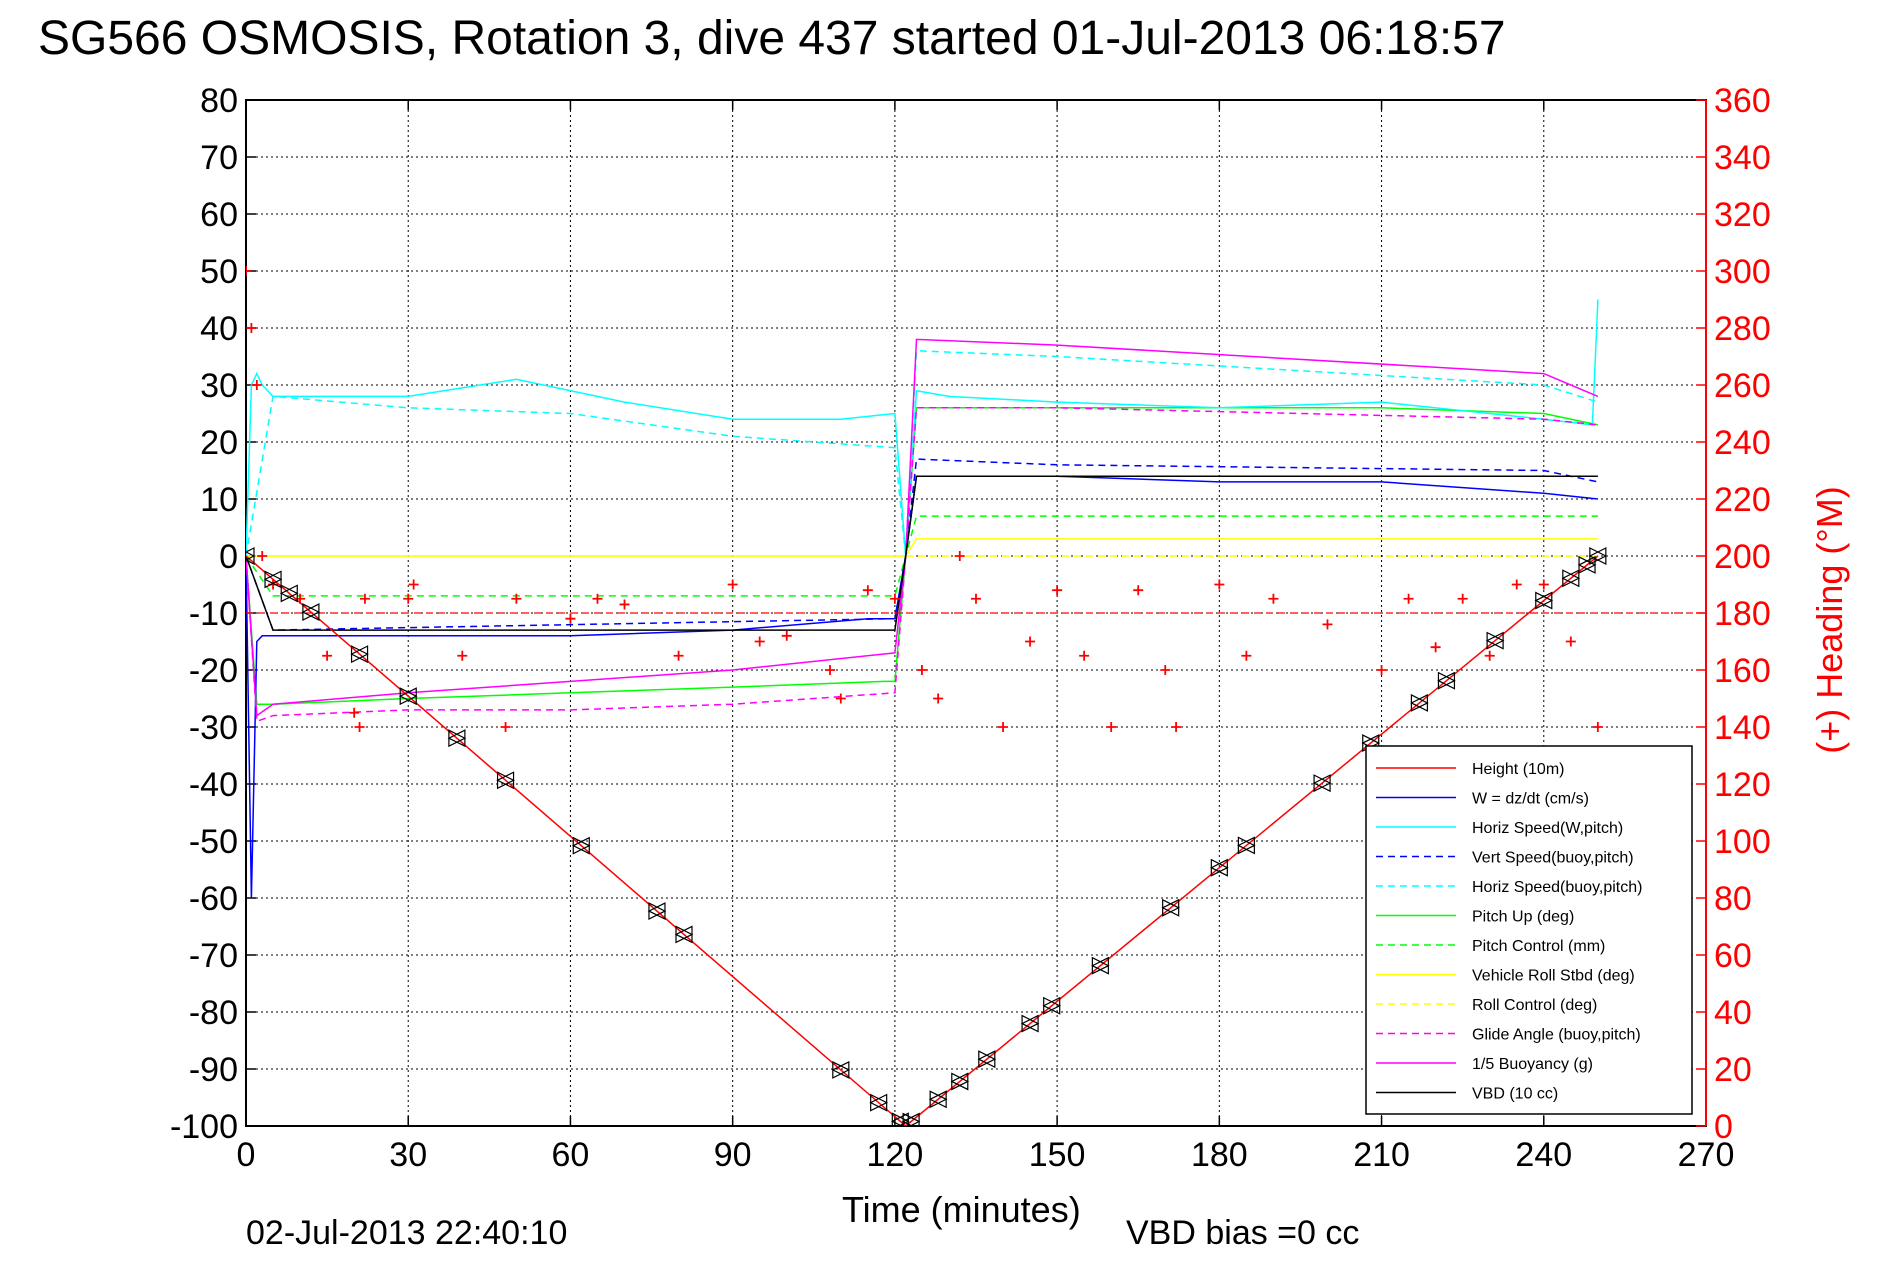 The image size is (1891, 1262). I want to click on y2-tick-label: 180, so click(1742, 614).